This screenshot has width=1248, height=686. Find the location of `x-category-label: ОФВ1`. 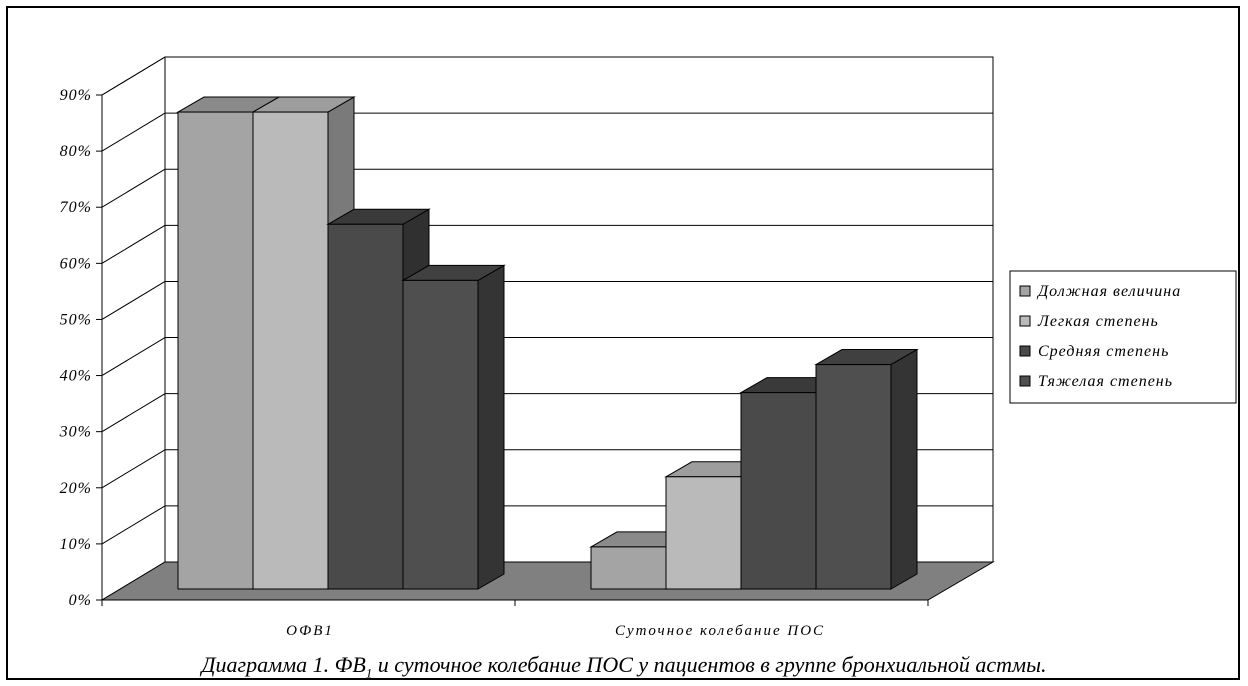

x-category-label: ОФВ1 is located at coordinates (310, 631).